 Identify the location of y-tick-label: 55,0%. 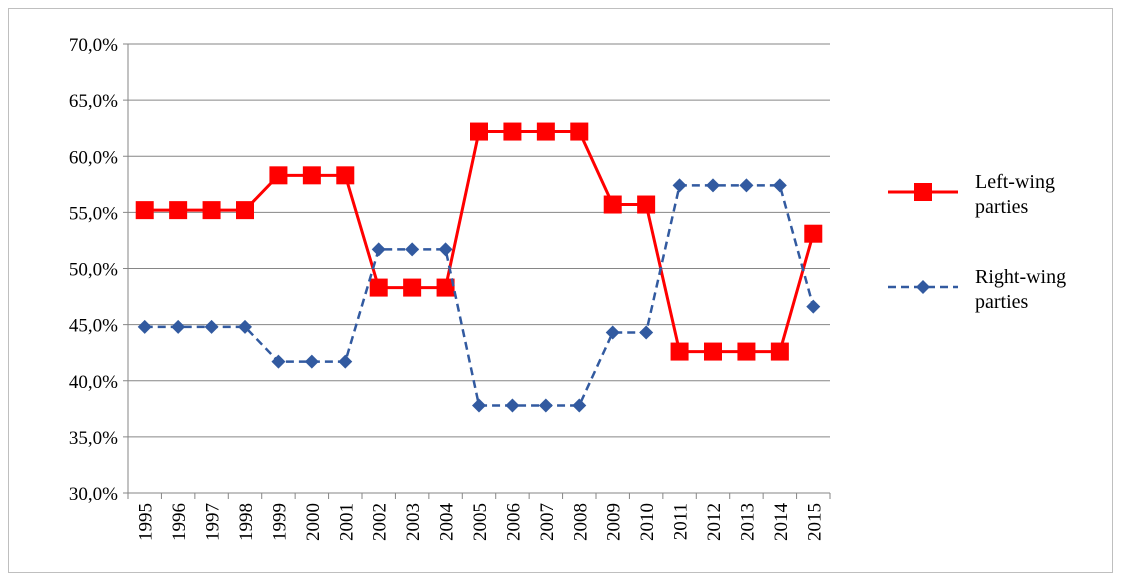
(93, 213).